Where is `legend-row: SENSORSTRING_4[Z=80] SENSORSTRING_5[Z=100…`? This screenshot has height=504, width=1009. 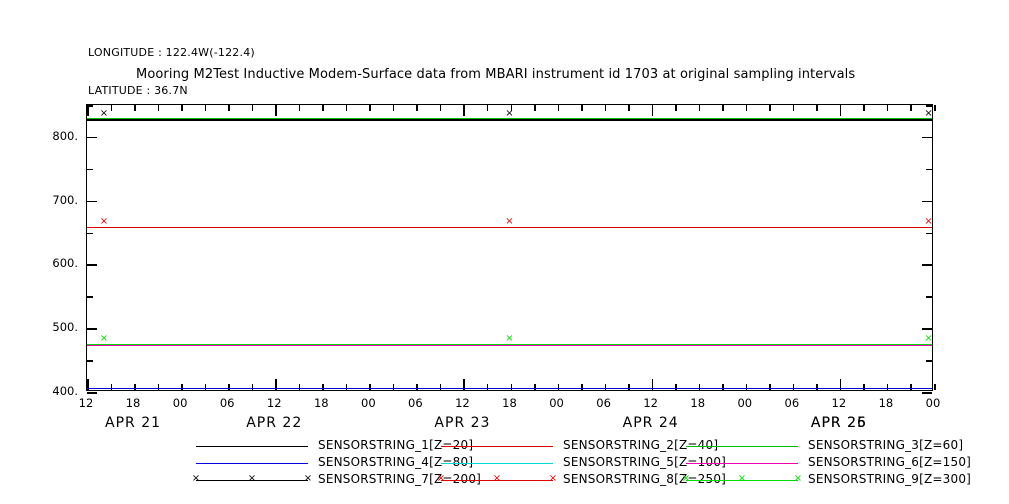
legend-row: SENSORSTRING_4[Z=80] SENSORSTRING_5[Z=100… is located at coordinates (583, 463).